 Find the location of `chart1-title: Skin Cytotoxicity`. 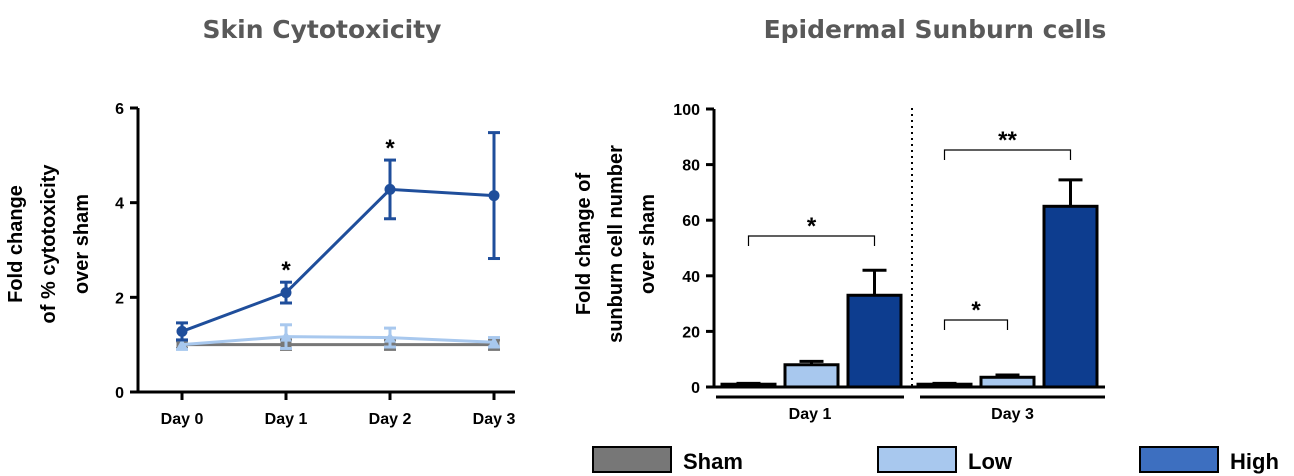

chart1-title: Skin Cytotoxicity is located at coordinates (322, 29).